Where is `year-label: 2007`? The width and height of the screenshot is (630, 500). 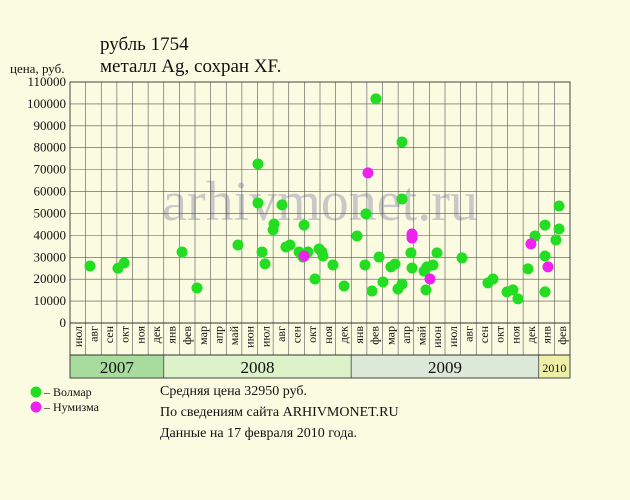
year-label: 2007 is located at coordinates (117, 367).